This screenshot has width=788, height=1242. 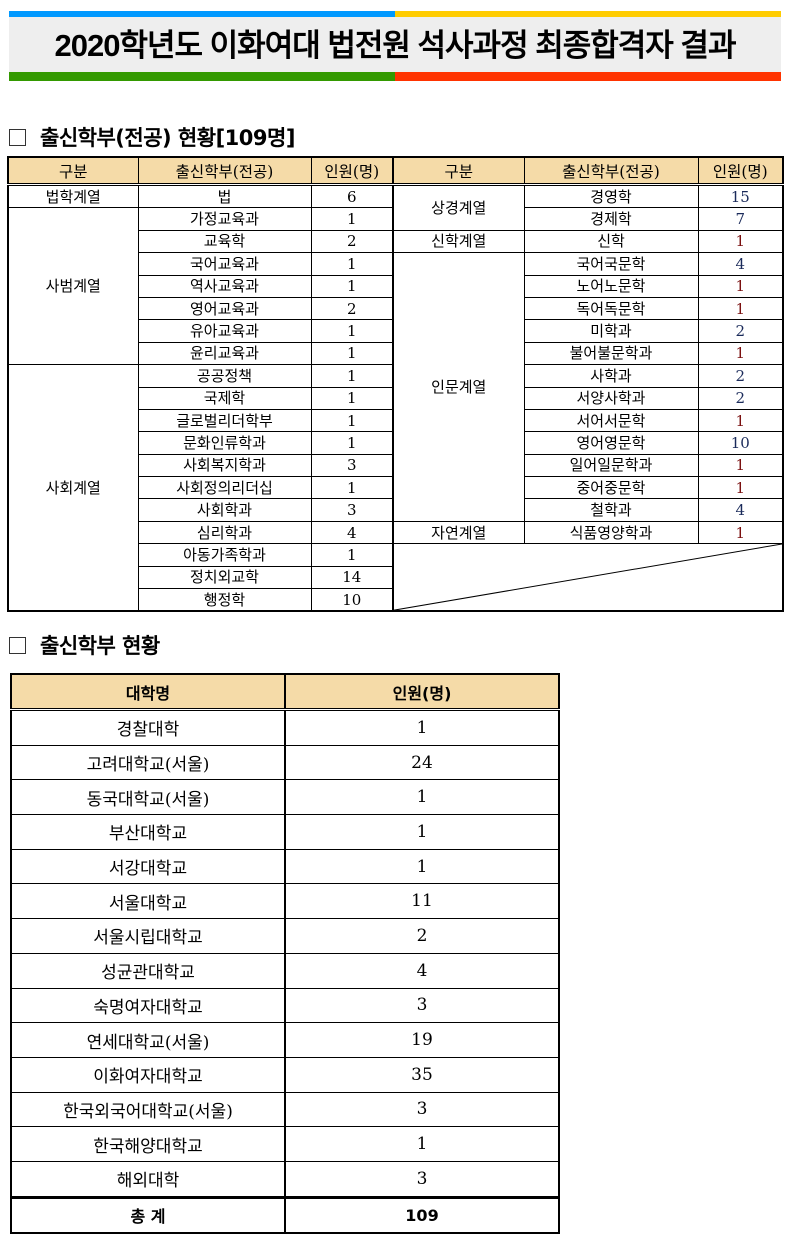 What do you see at coordinates (352, 196) in the screenshot?
I see `count-cell: 6` at bounding box center [352, 196].